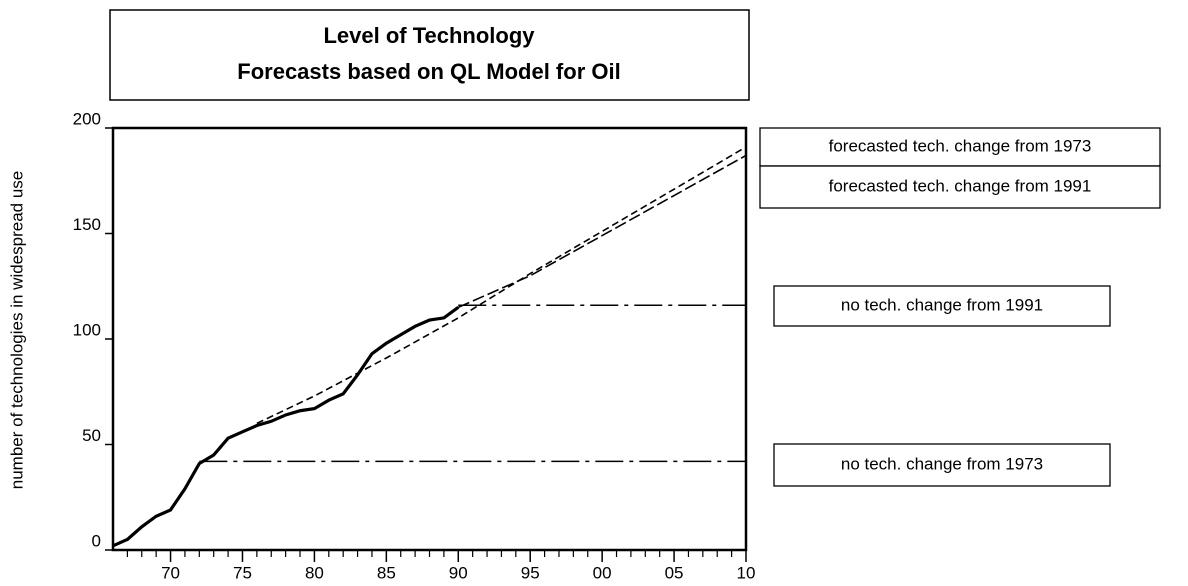 The image size is (1188, 586). I want to click on y-tick-label: 200, so click(87, 118).